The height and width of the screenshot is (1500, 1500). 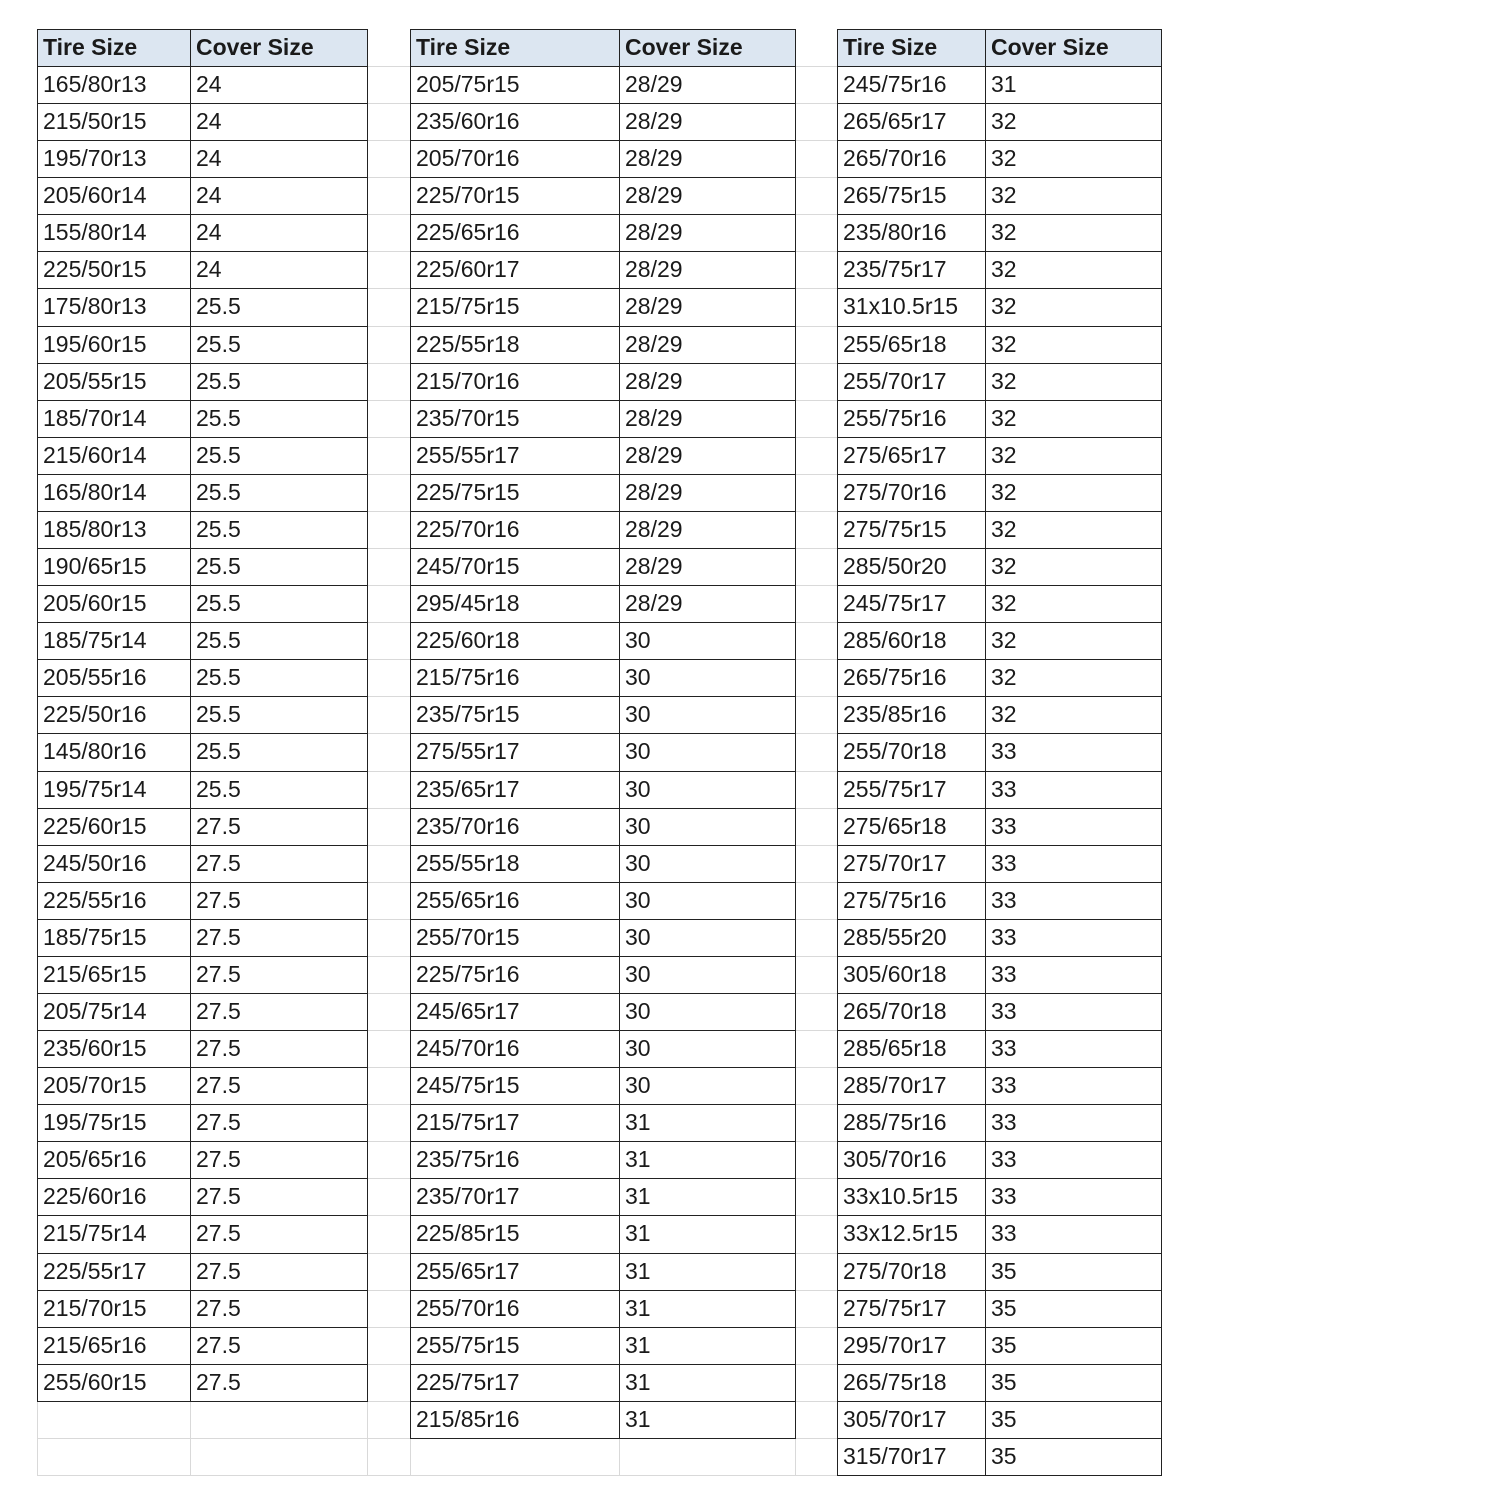 I want to click on cell-tire-size: 255/65r16, so click(x=515, y=900).